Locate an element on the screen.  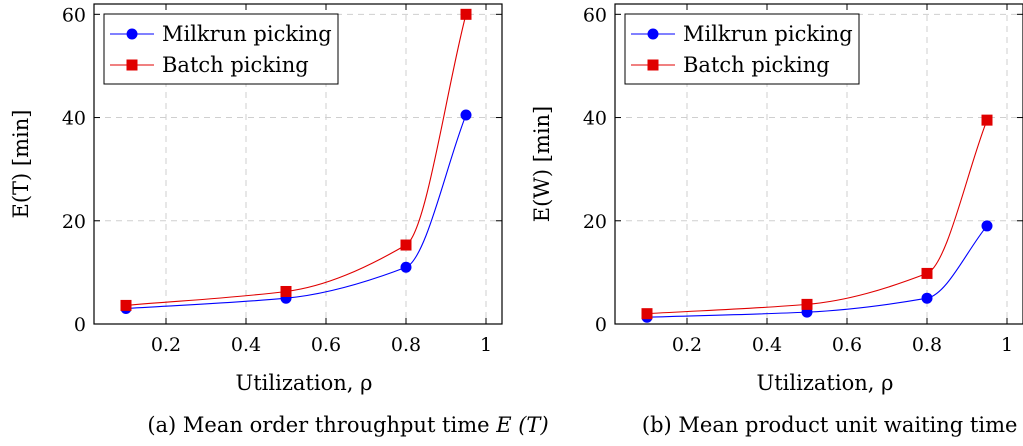
figure-caption: (a) Mean order throughput time E (T) is located at coordinates (347, 425).